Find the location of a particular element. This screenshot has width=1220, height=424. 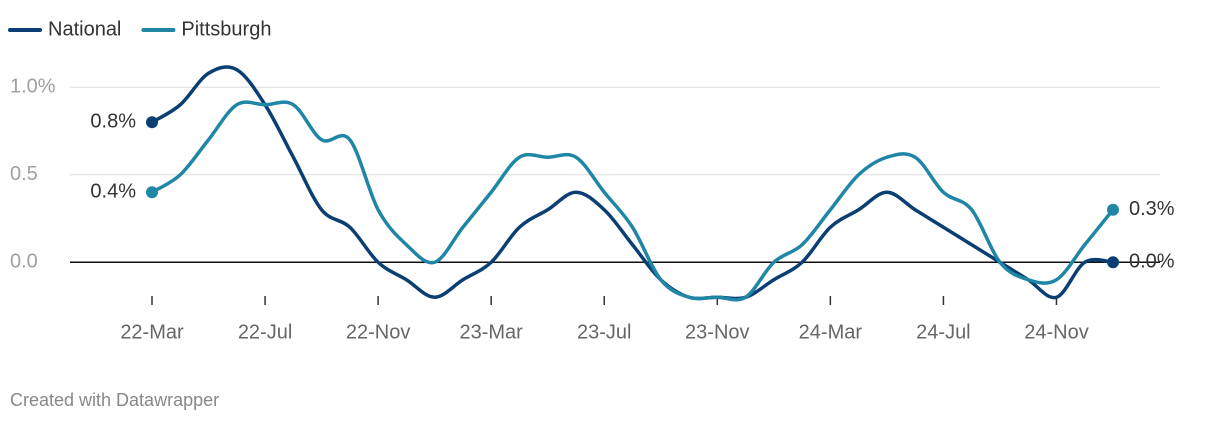

x-tick-label: 23-Jul is located at coordinates (604, 332).